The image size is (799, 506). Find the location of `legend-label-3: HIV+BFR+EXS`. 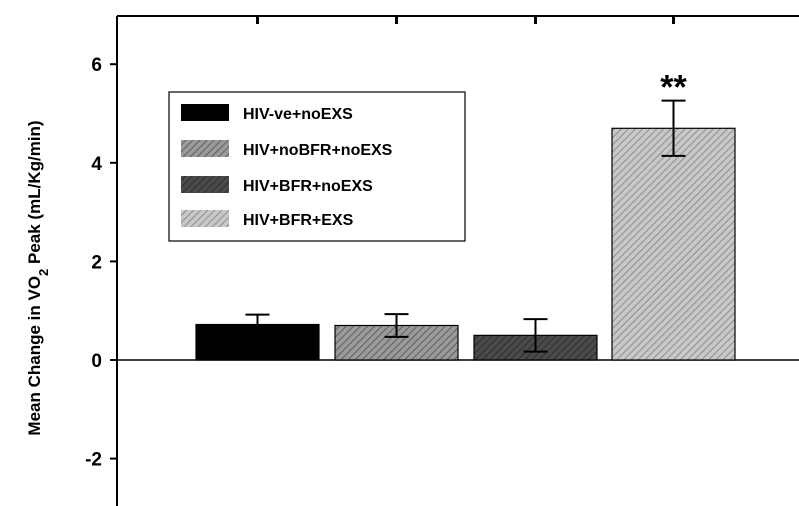

legend-label-3: HIV+BFR+EXS is located at coordinates (298, 220).